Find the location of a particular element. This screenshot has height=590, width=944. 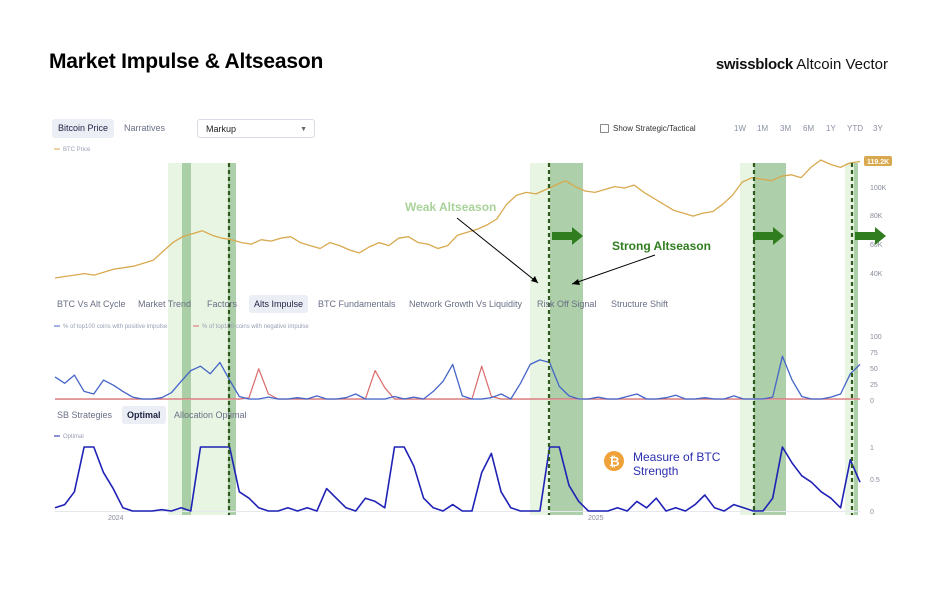

weak-altseason-label: Weak Altseason is located at coordinates (450, 207).